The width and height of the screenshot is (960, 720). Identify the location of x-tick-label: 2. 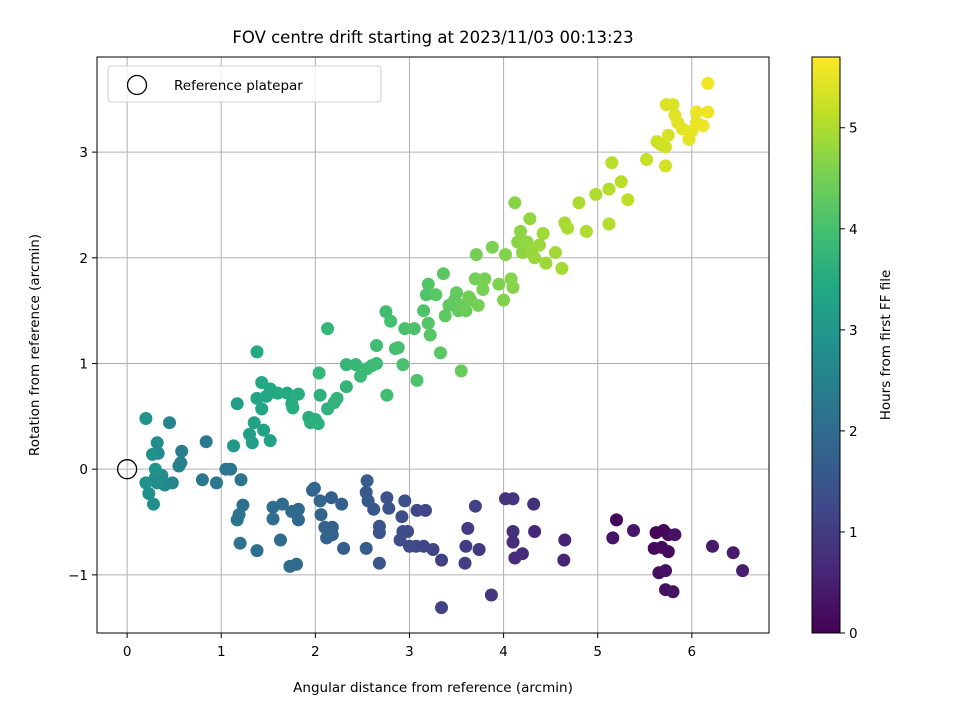
(315, 652).